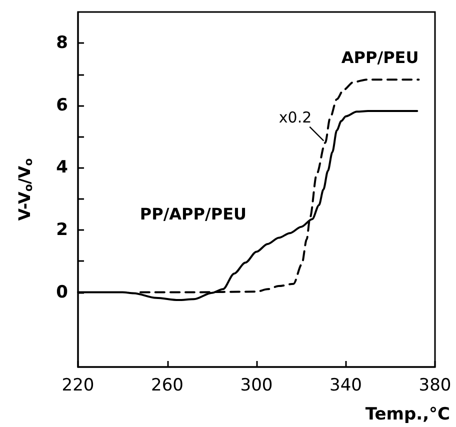 This screenshot has width=456, height=427. What do you see at coordinates (78, 386) in the screenshot?
I see `x-tick-label: 220` at bounding box center [78, 386].